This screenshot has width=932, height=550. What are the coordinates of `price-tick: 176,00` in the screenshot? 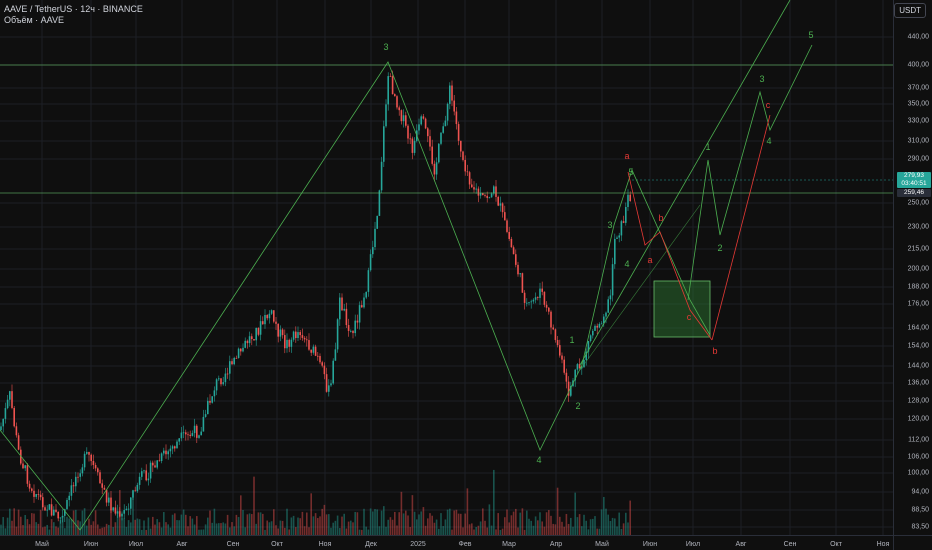 It's located at (918, 304).